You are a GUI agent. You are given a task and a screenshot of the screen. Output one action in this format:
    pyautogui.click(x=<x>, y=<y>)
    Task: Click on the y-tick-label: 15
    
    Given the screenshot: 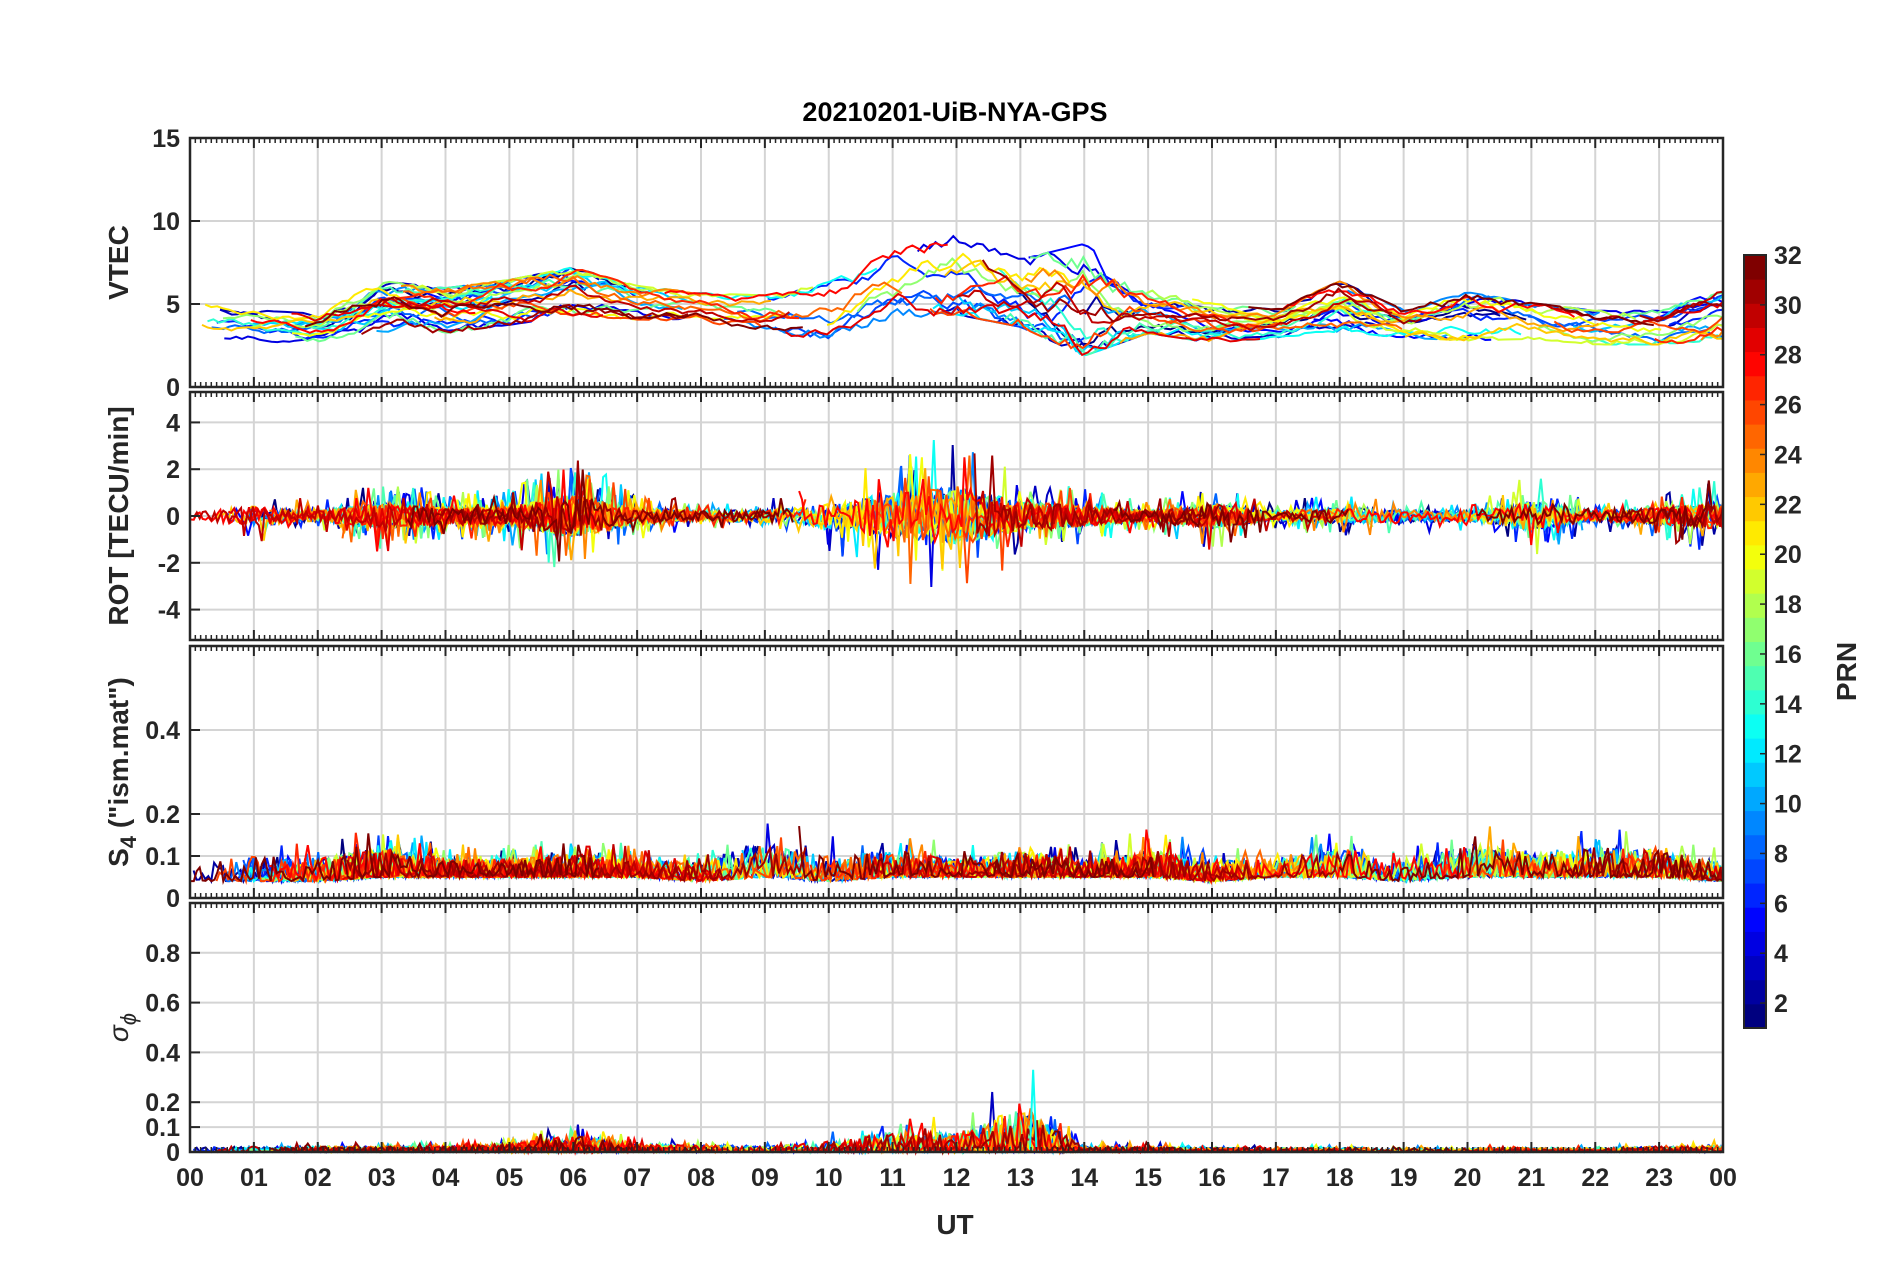 What is the action you would take?
    pyautogui.click(x=166, y=139)
    